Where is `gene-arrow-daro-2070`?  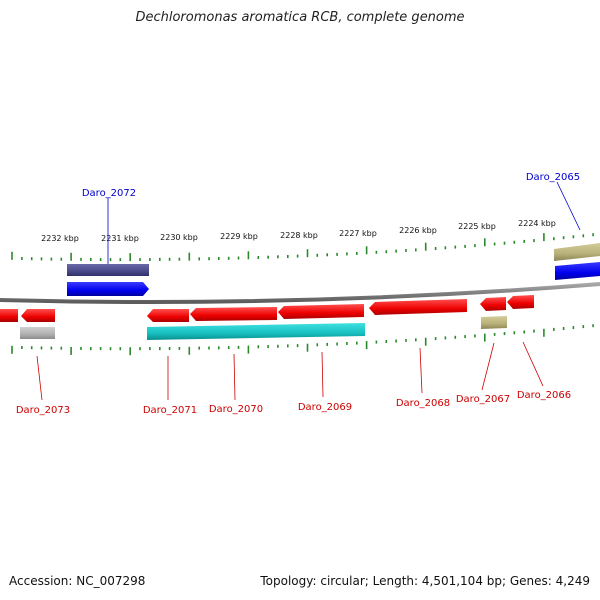 gene-arrow-daro-2070 is located at coordinates (233, 314).